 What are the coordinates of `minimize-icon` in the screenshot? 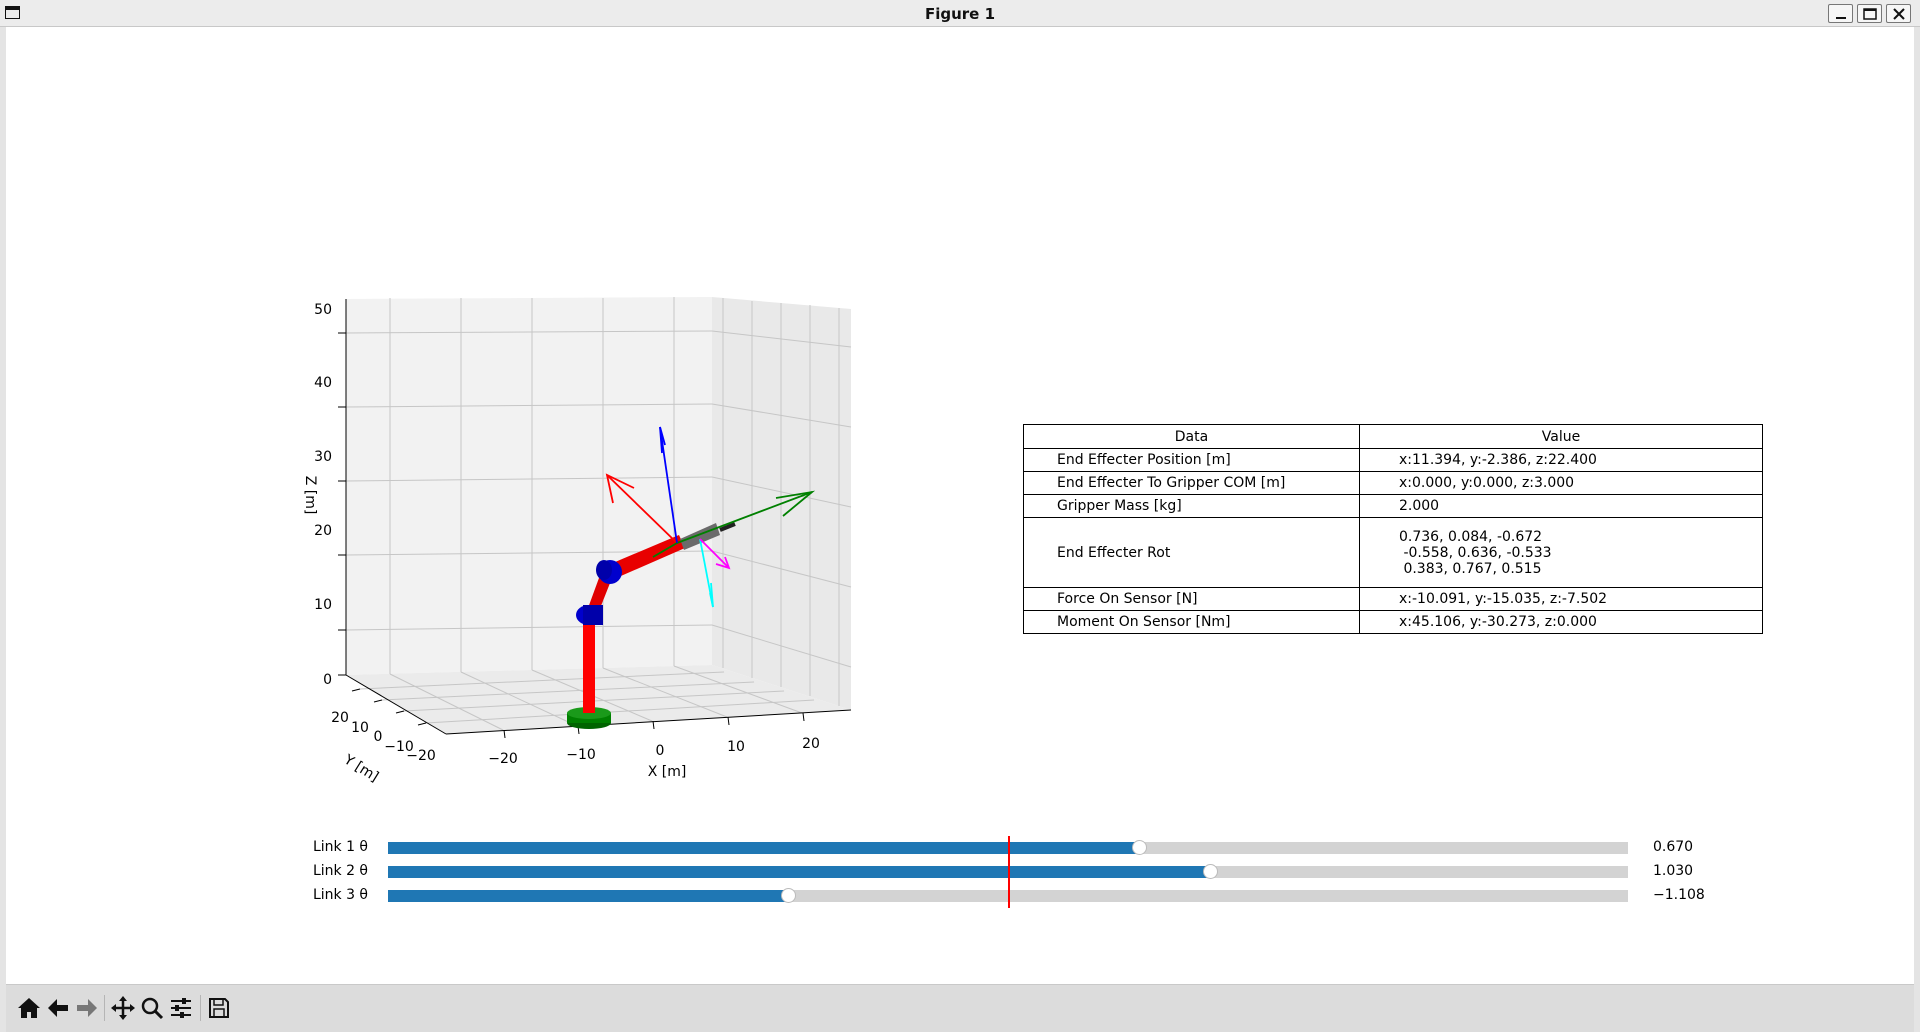 It's located at (1841, 18).